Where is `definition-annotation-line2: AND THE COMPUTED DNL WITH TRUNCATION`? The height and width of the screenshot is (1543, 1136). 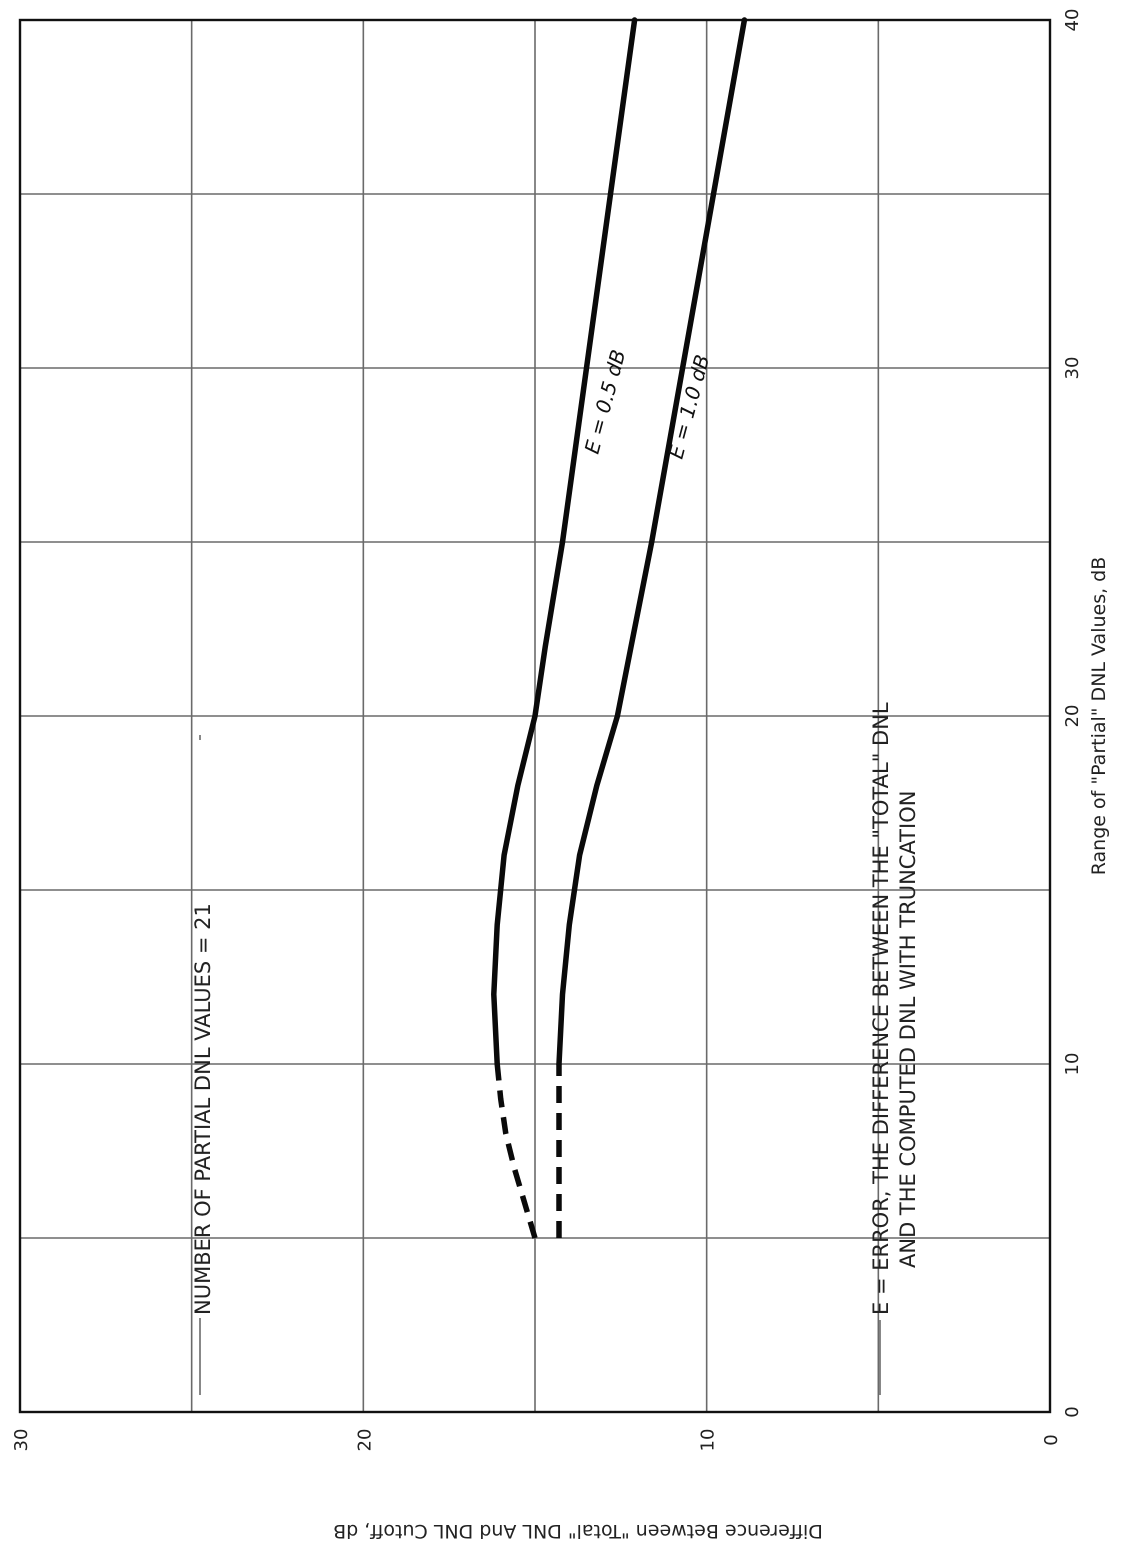
definition-annotation-line2: AND THE COMPUTED DNL WITH TRUNCATION is located at coordinates (908, 1029).